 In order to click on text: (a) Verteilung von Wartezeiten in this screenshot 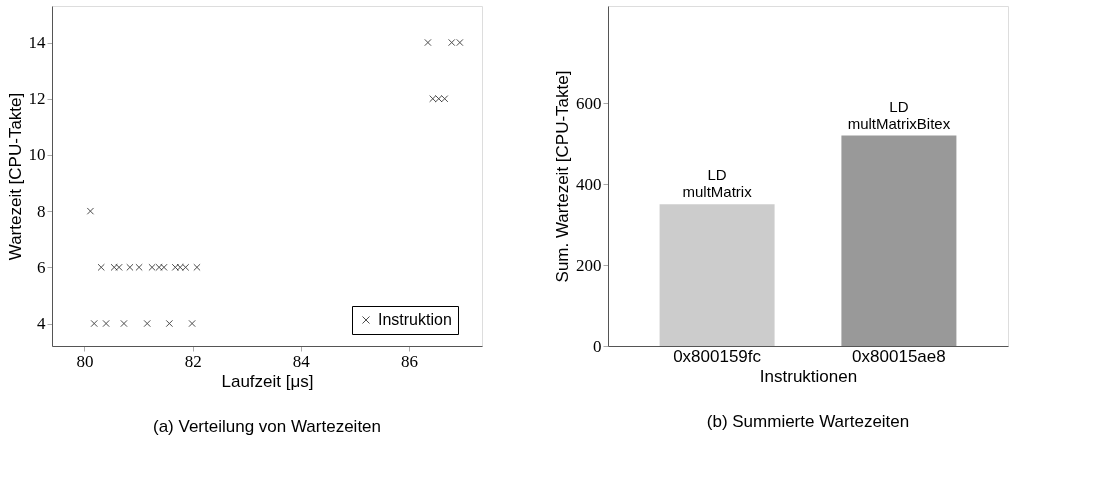, I will do `click(267, 426)`.